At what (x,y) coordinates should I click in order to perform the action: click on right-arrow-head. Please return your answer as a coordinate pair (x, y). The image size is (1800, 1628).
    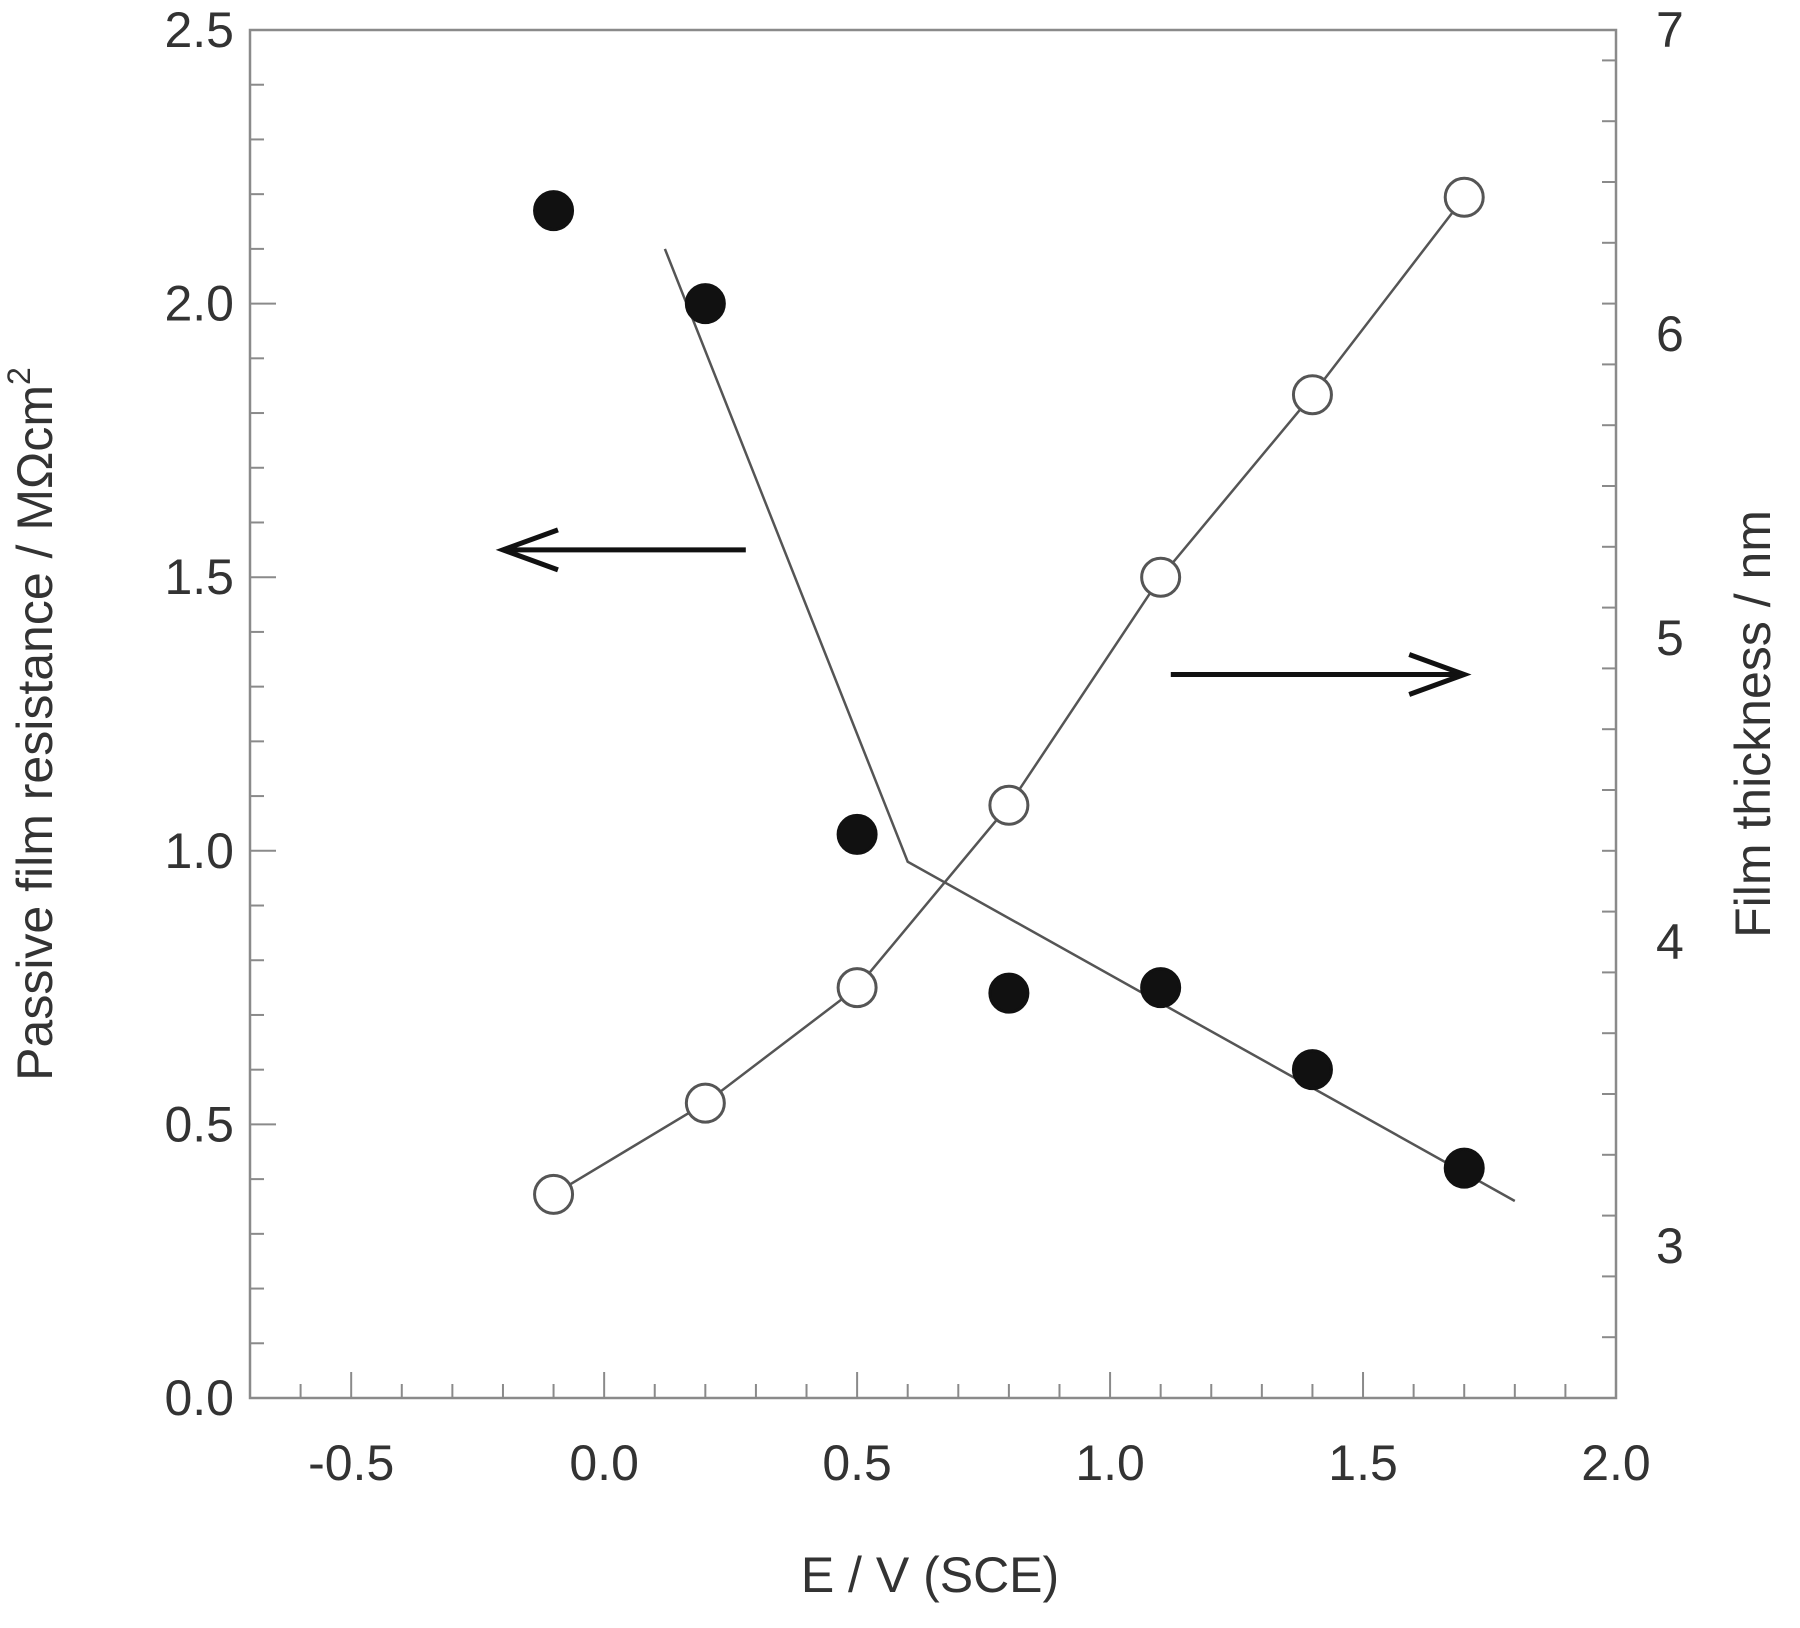
    Looking at the image, I should click on (1440, 674).